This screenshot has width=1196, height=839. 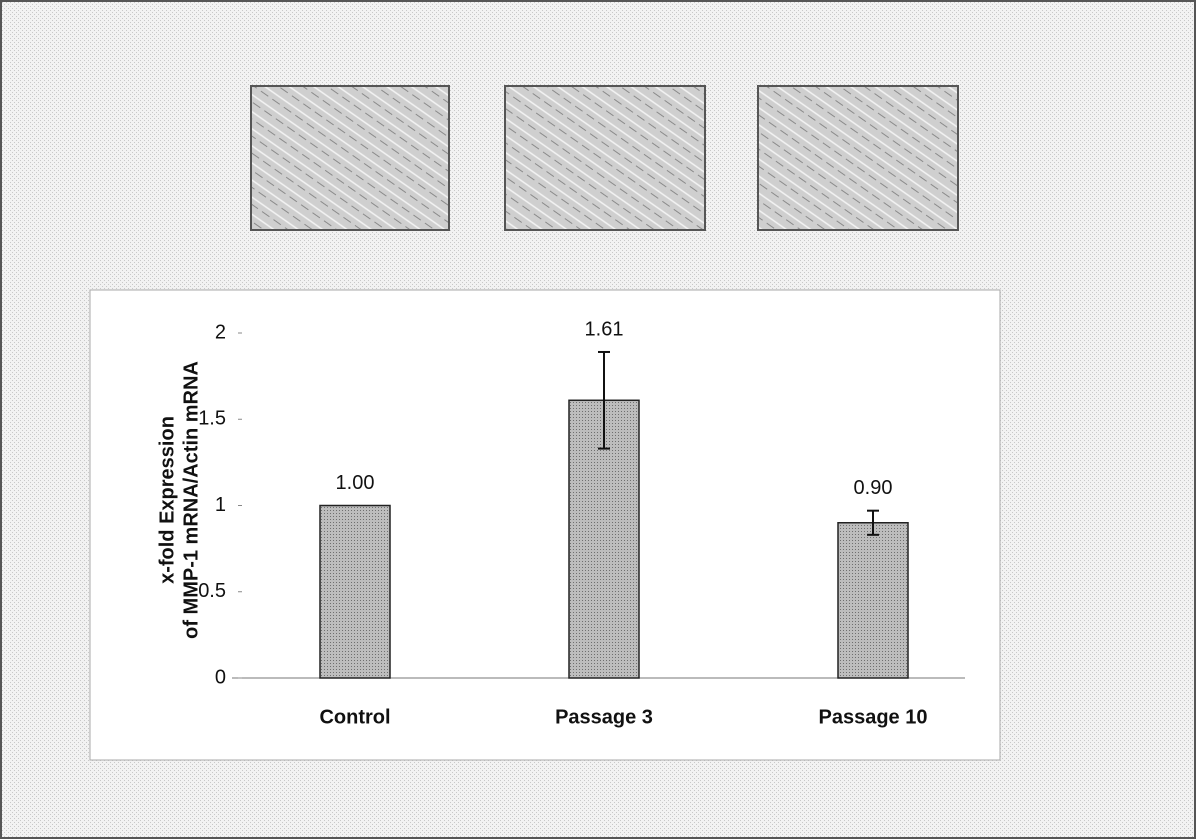 I want to click on y-tick-label: 1.5, so click(x=212, y=419).